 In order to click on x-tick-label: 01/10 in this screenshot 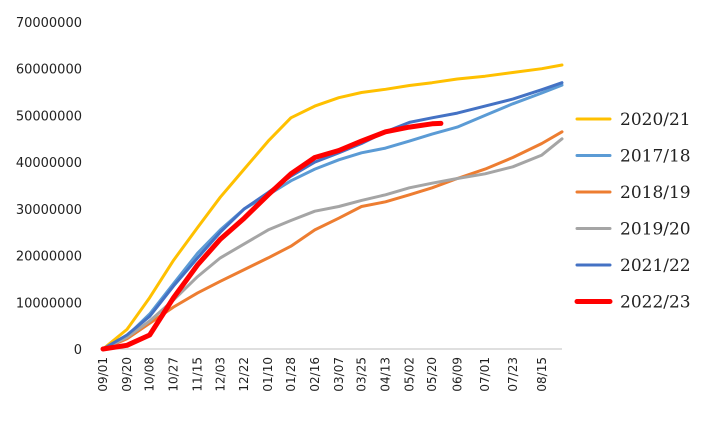, I will do `click(268, 374)`.